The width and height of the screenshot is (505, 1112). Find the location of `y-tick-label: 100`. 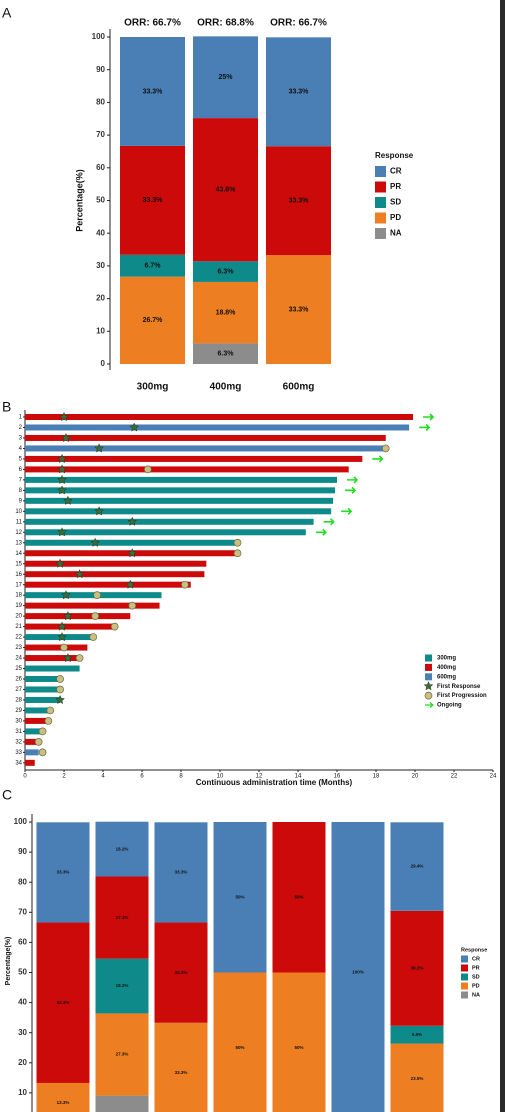

y-tick-label: 100 is located at coordinates (99, 36).